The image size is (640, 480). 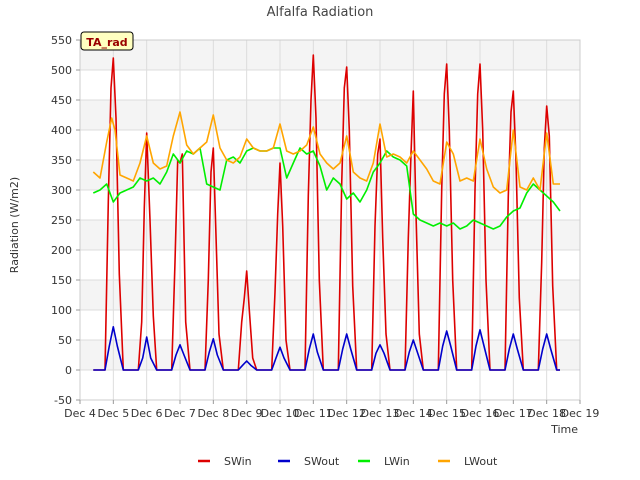 I want to click on legend: SWin SWout LWin LWout, so click(x=348, y=461).